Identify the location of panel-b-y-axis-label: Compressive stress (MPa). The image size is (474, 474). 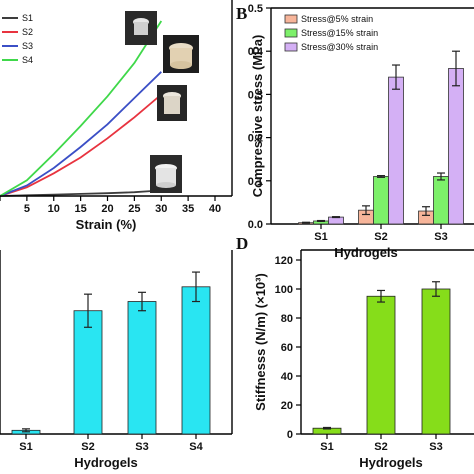
(257, 116).